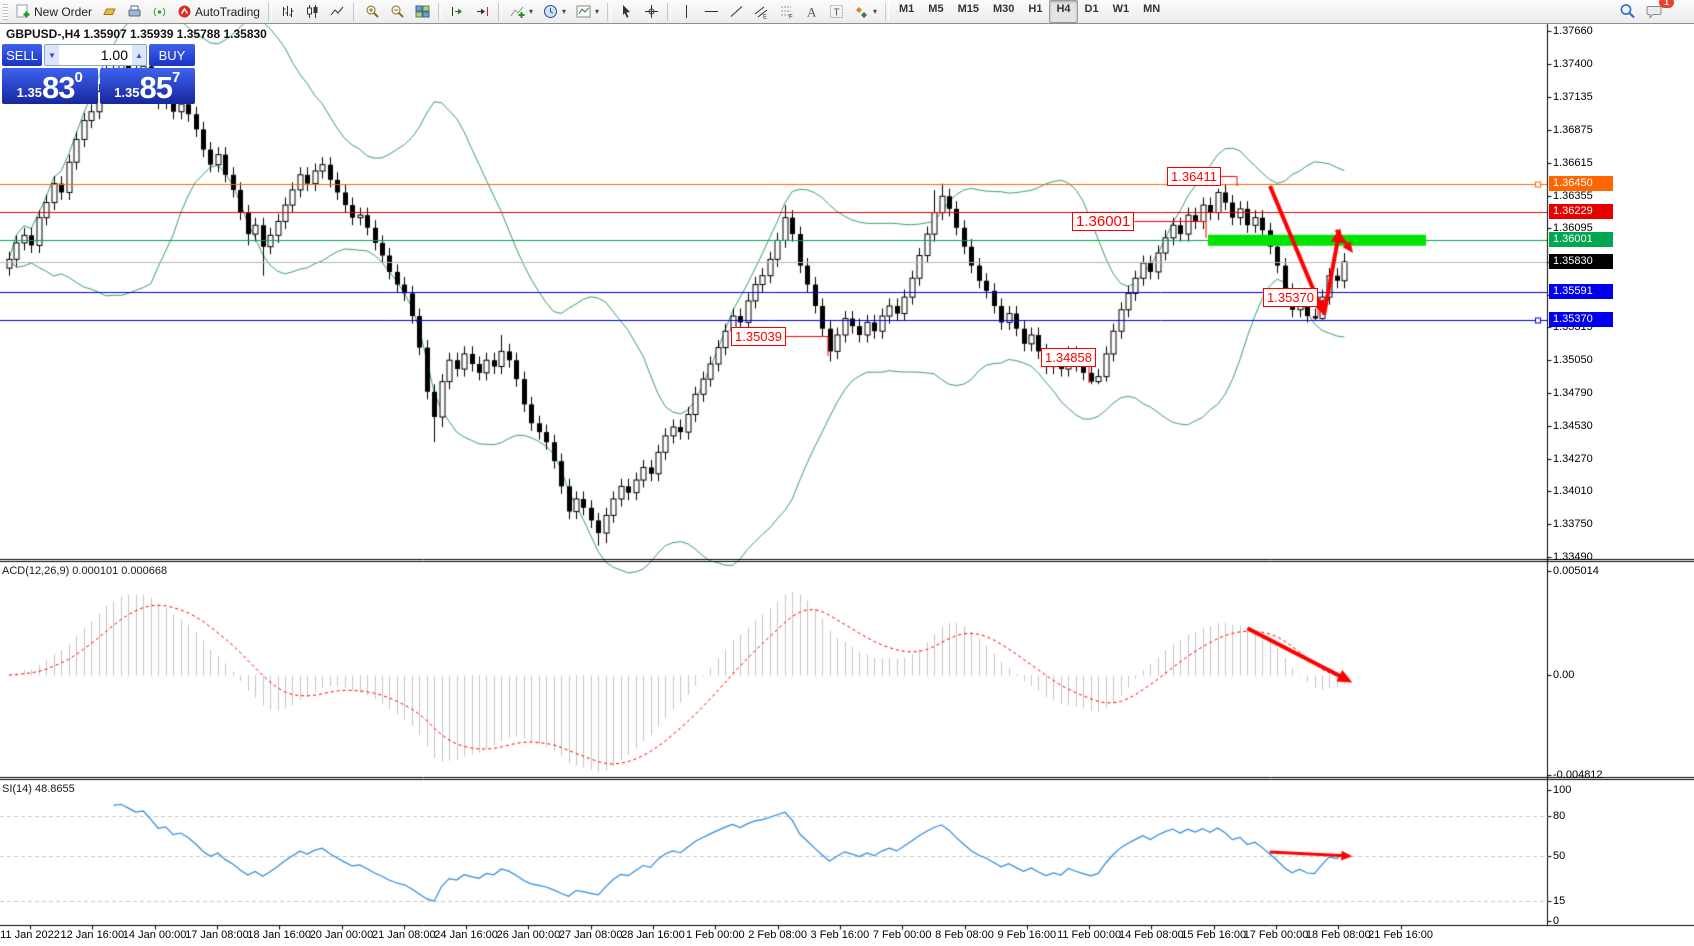 The image size is (1694, 946). What do you see at coordinates (109, 11) in the screenshot?
I see `history-center-button` at bounding box center [109, 11].